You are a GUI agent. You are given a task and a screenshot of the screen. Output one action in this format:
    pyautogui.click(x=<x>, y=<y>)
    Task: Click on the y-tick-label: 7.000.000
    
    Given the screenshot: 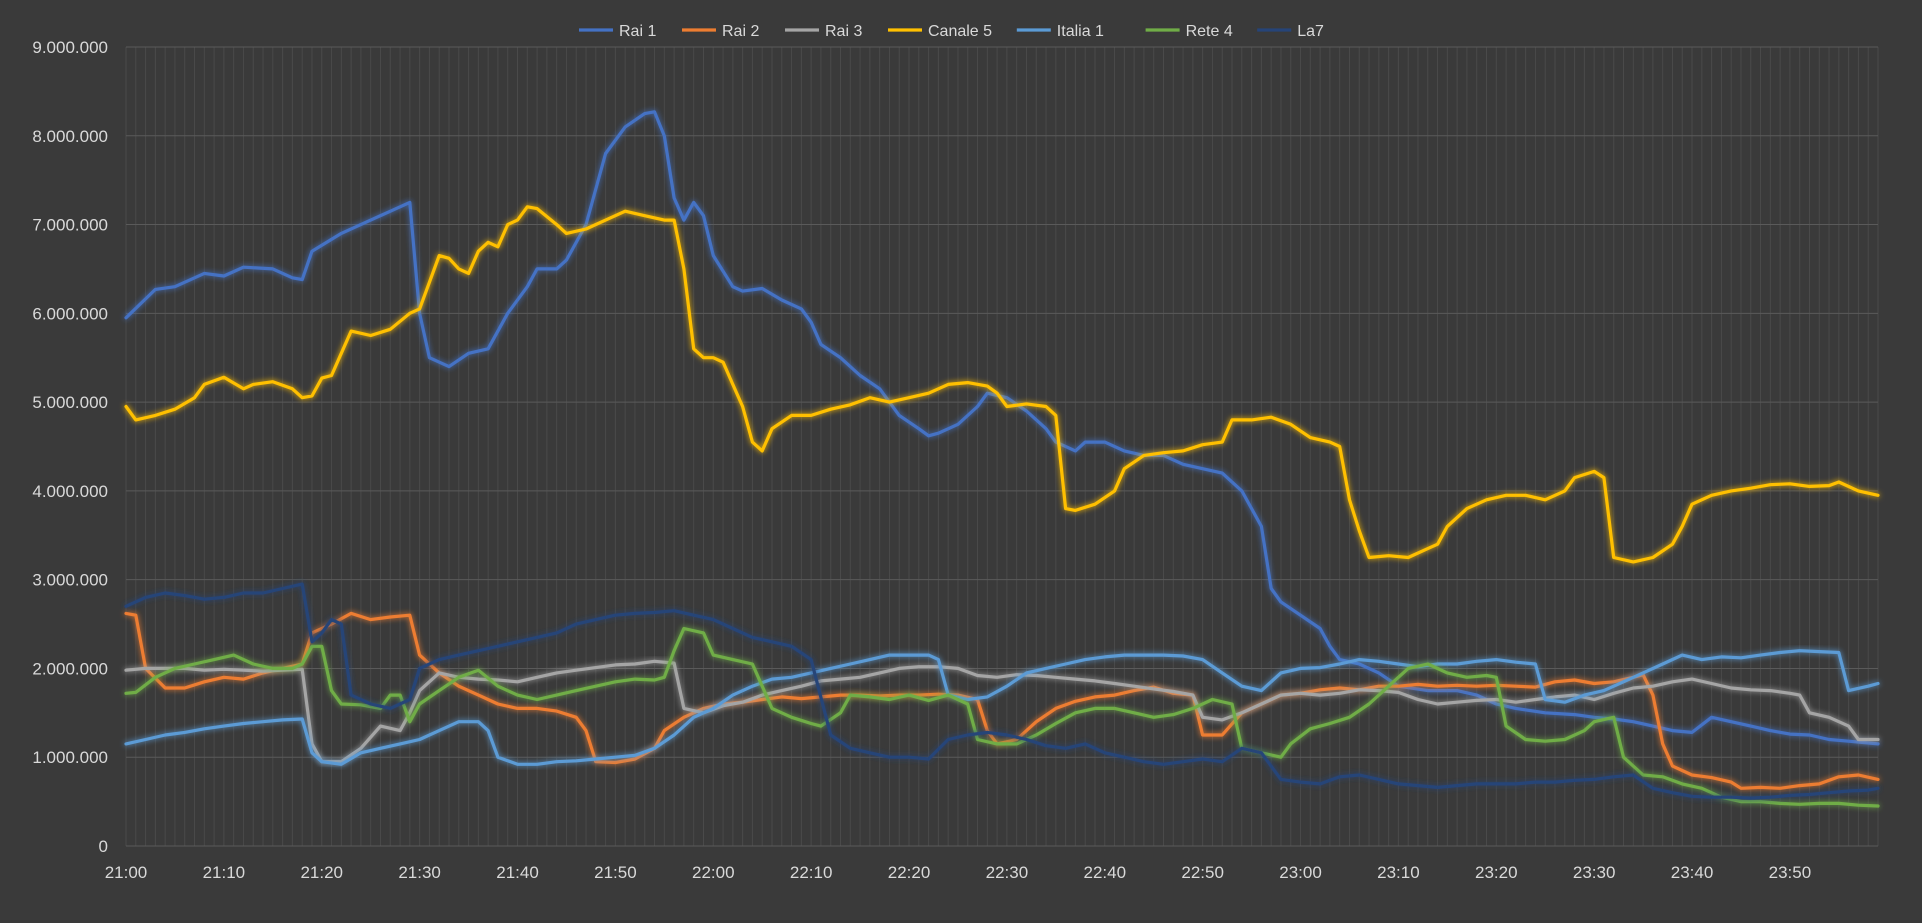 What is the action you would take?
    pyautogui.click(x=70, y=225)
    